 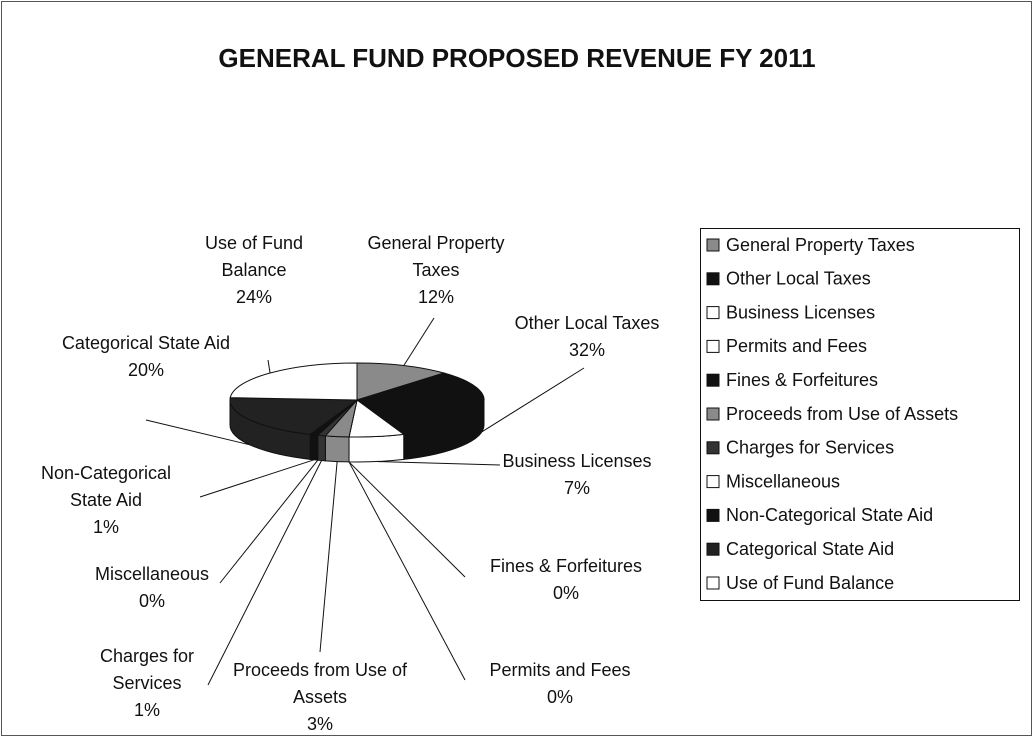 What do you see at coordinates (146, 357) in the screenshot?
I see `data-label: Categorical State Aid 20%` at bounding box center [146, 357].